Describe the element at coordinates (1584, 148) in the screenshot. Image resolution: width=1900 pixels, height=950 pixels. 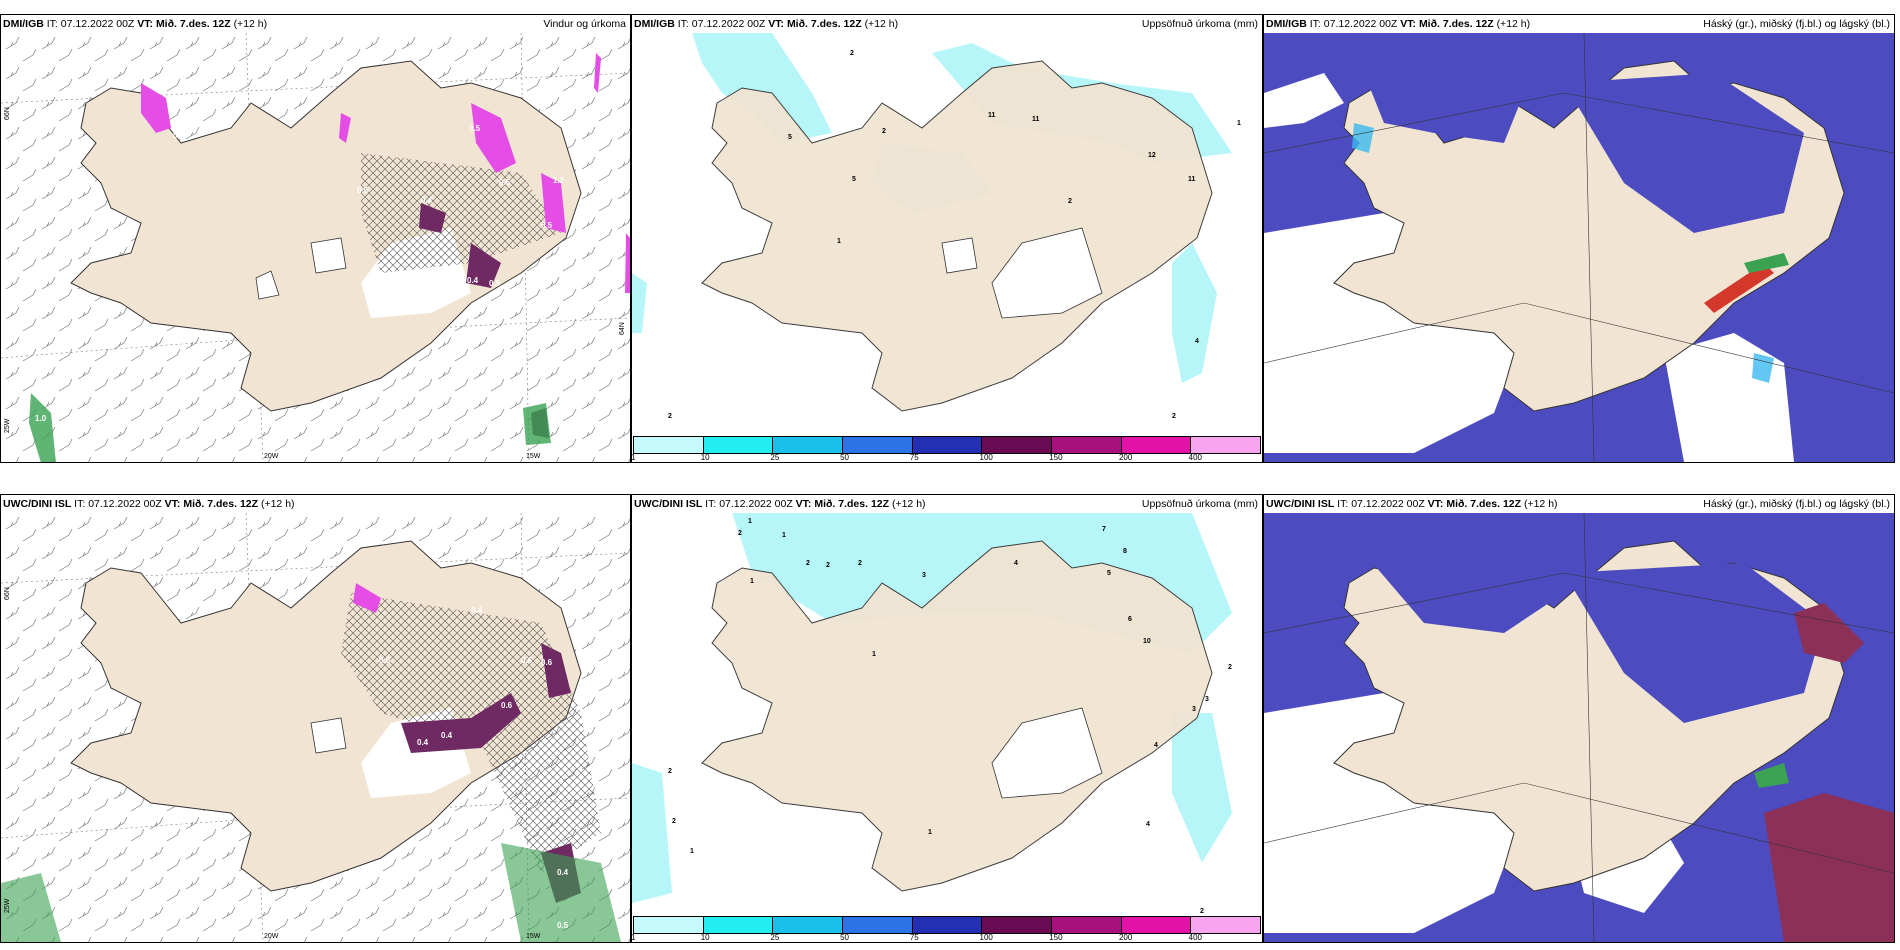
I see `cloud-over-land` at that location.